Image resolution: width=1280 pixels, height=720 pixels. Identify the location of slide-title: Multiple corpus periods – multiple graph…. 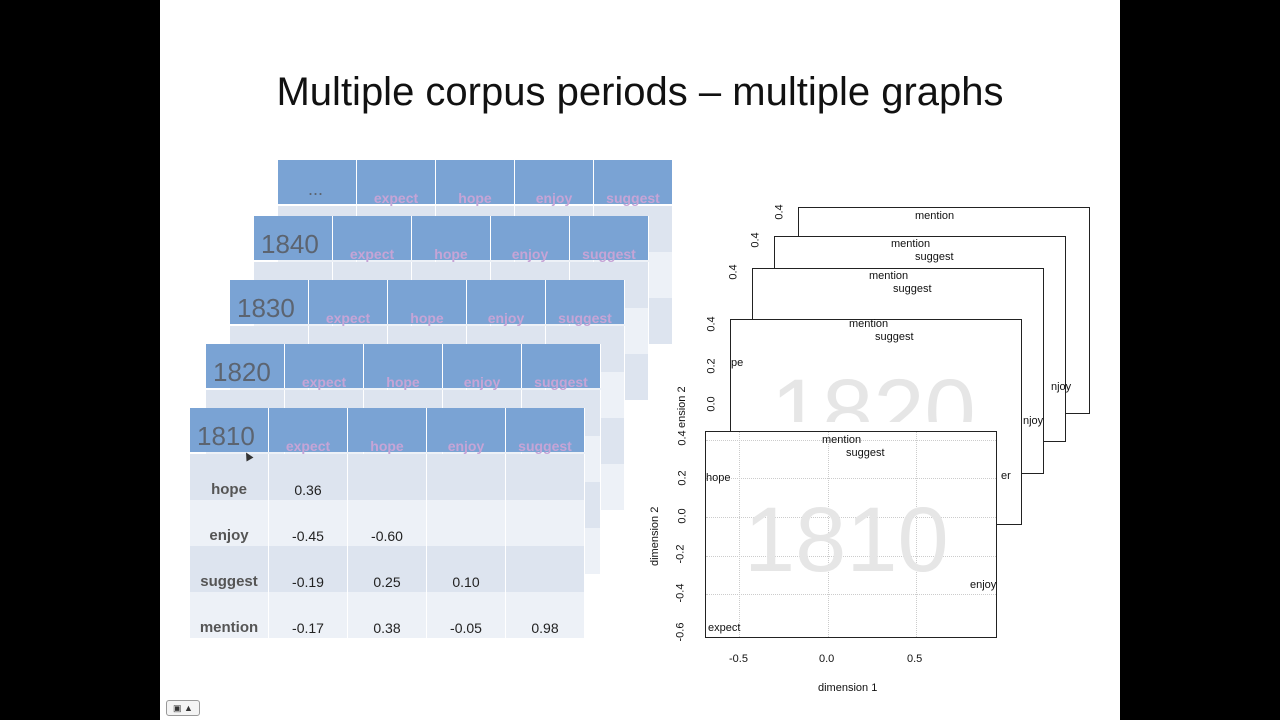
(640, 92).